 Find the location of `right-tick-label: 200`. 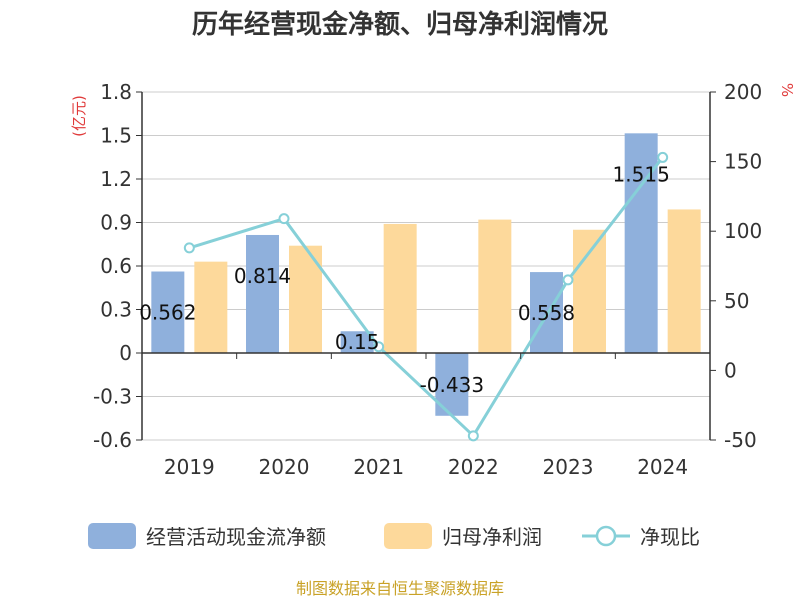

right-tick-label: 200 is located at coordinates (743, 92).